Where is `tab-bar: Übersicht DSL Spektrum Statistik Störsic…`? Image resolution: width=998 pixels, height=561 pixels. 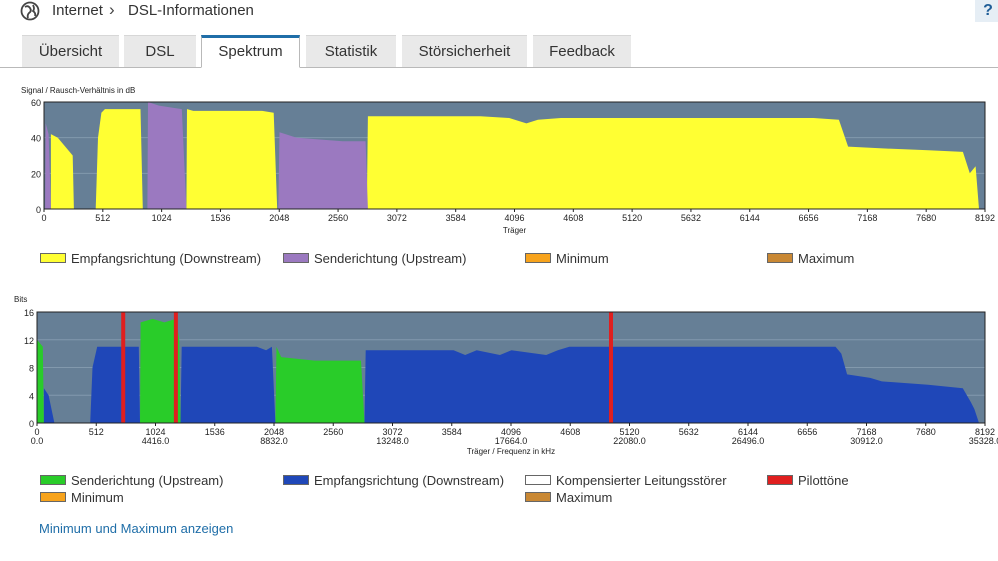 tab-bar: Übersicht DSL Spektrum Statistik Störsic… is located at coordinates (499, 51).